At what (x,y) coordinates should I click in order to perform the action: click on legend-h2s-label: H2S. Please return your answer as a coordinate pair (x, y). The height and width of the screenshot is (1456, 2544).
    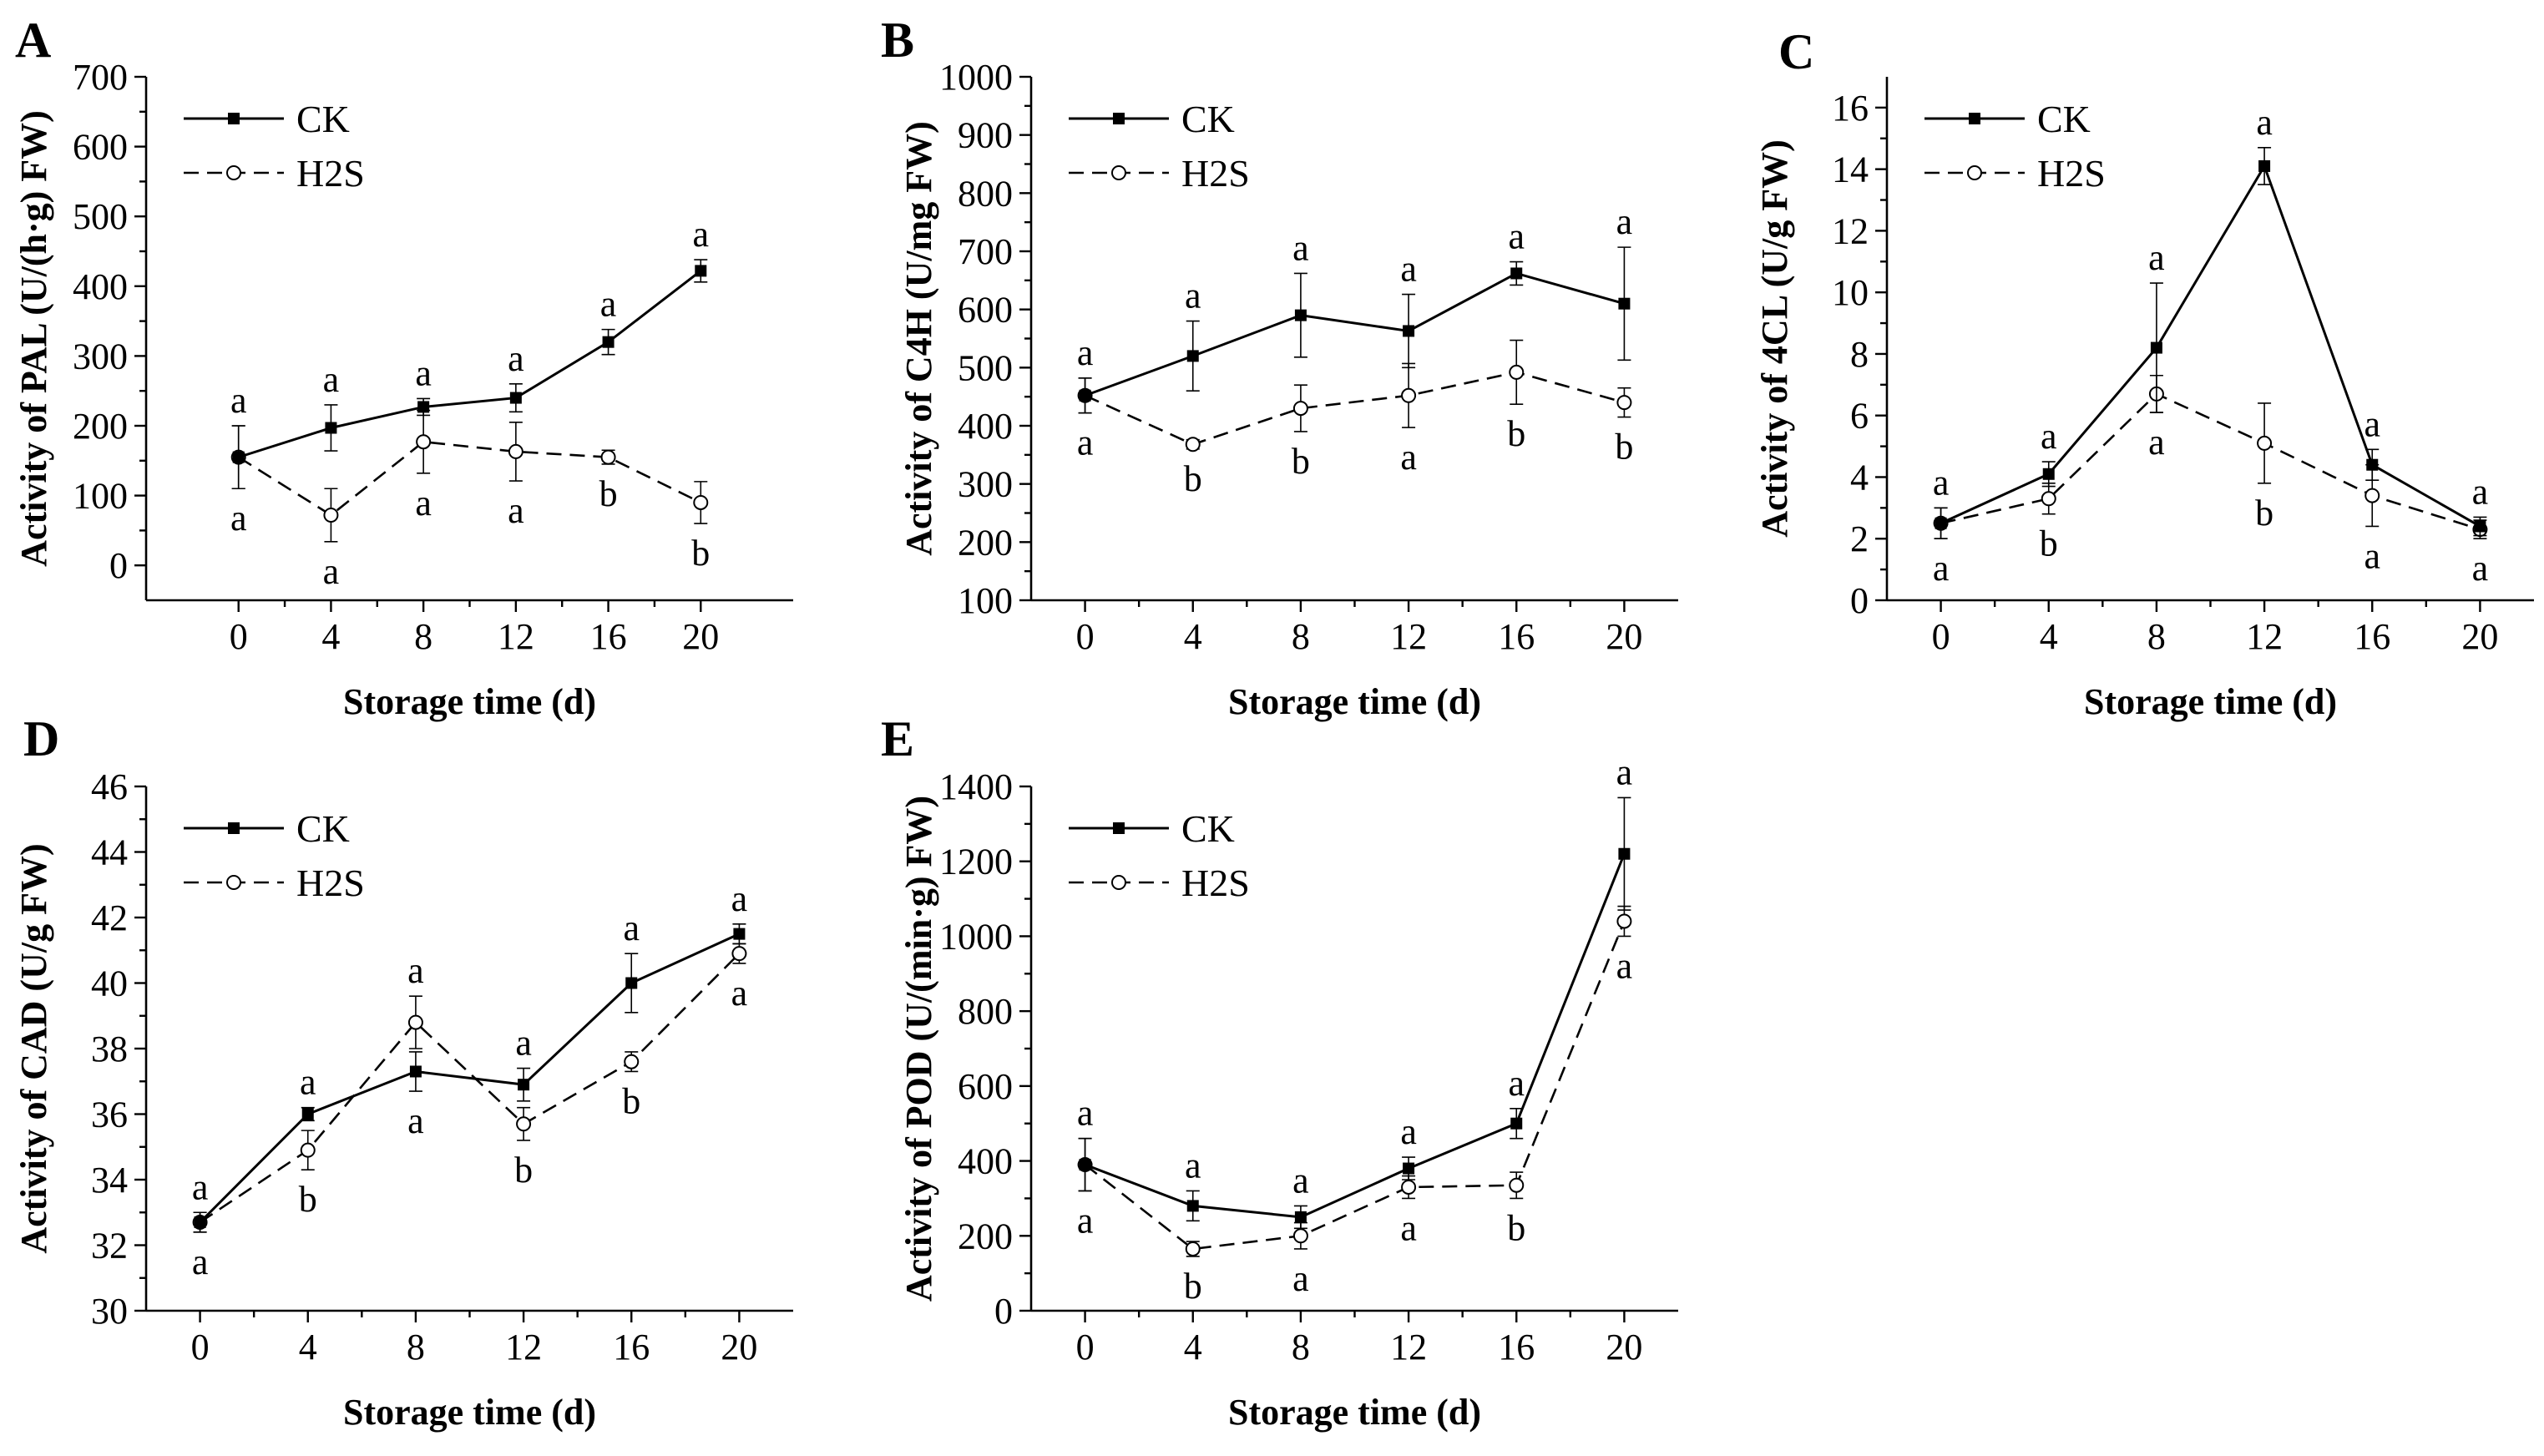
    Looking at the image, I should click on (330, 173).